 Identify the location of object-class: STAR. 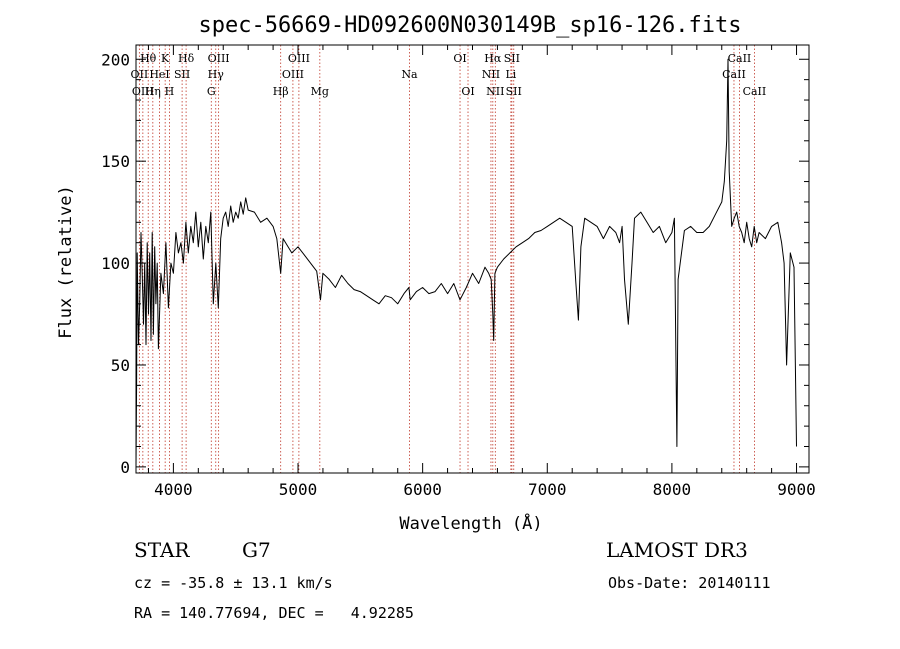
(162, 550).